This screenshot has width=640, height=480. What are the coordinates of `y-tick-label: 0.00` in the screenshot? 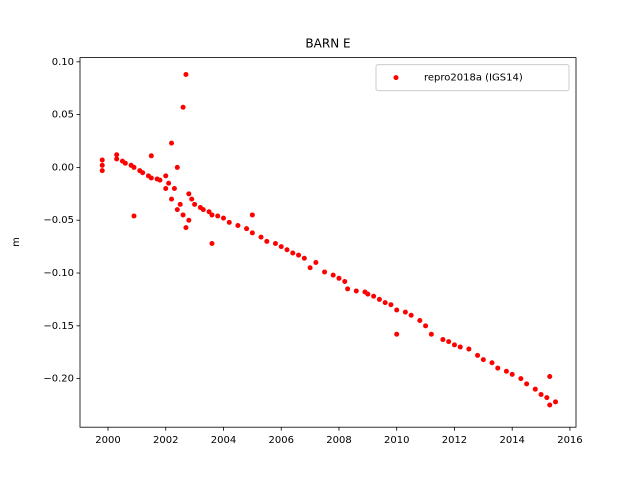 It's located at (63, 167).